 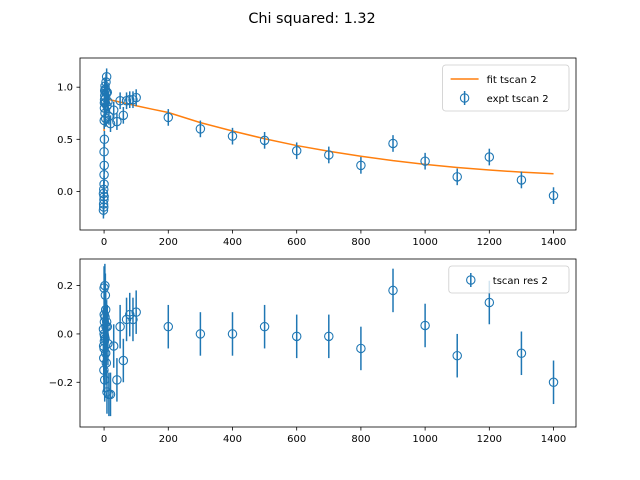 I want to click on y-tick-label: 0.2, so click(x=65, y=286).